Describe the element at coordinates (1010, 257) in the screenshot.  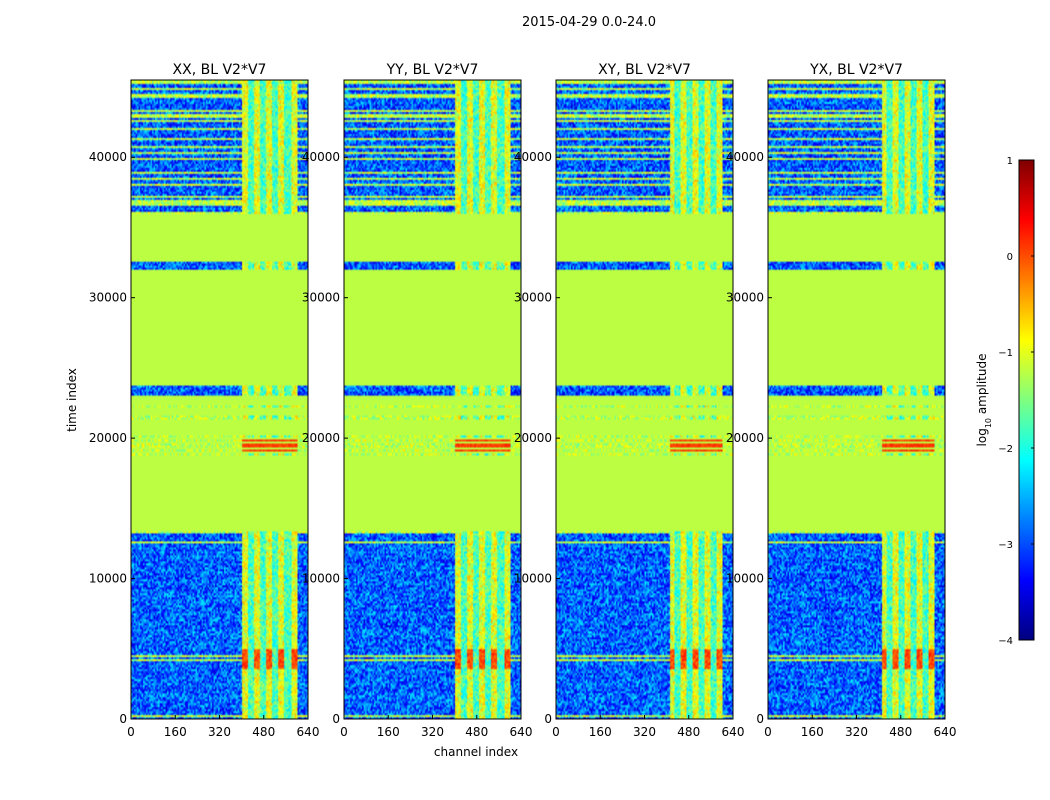
I see `colorbar-tick-label: 0` at that location.